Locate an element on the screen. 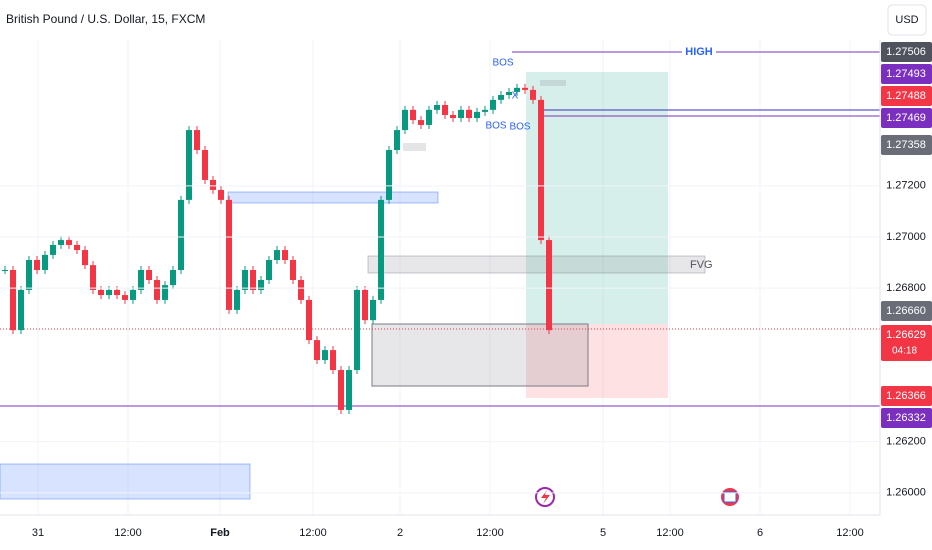 The height and width of the screenshot is (550, 932). price-tick-label: 1.26000 is located at coordinates (906, 493).